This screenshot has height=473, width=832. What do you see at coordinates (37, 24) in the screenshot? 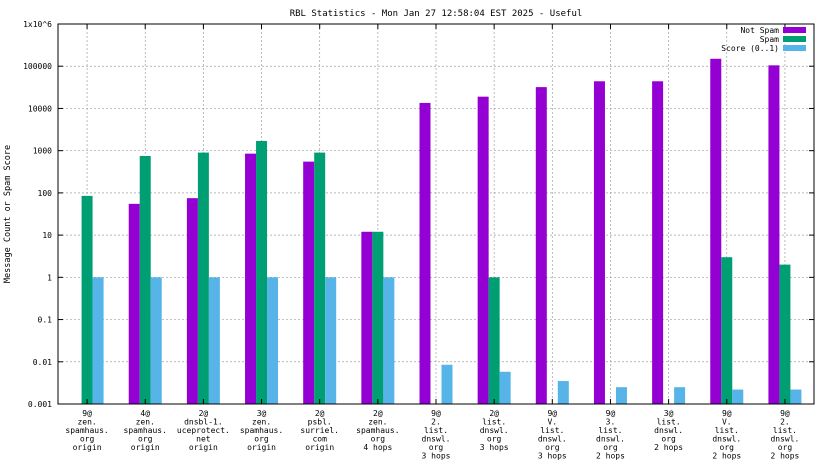
I see `y-tick-label: 1x10^6` at bounding box center [37, 24].